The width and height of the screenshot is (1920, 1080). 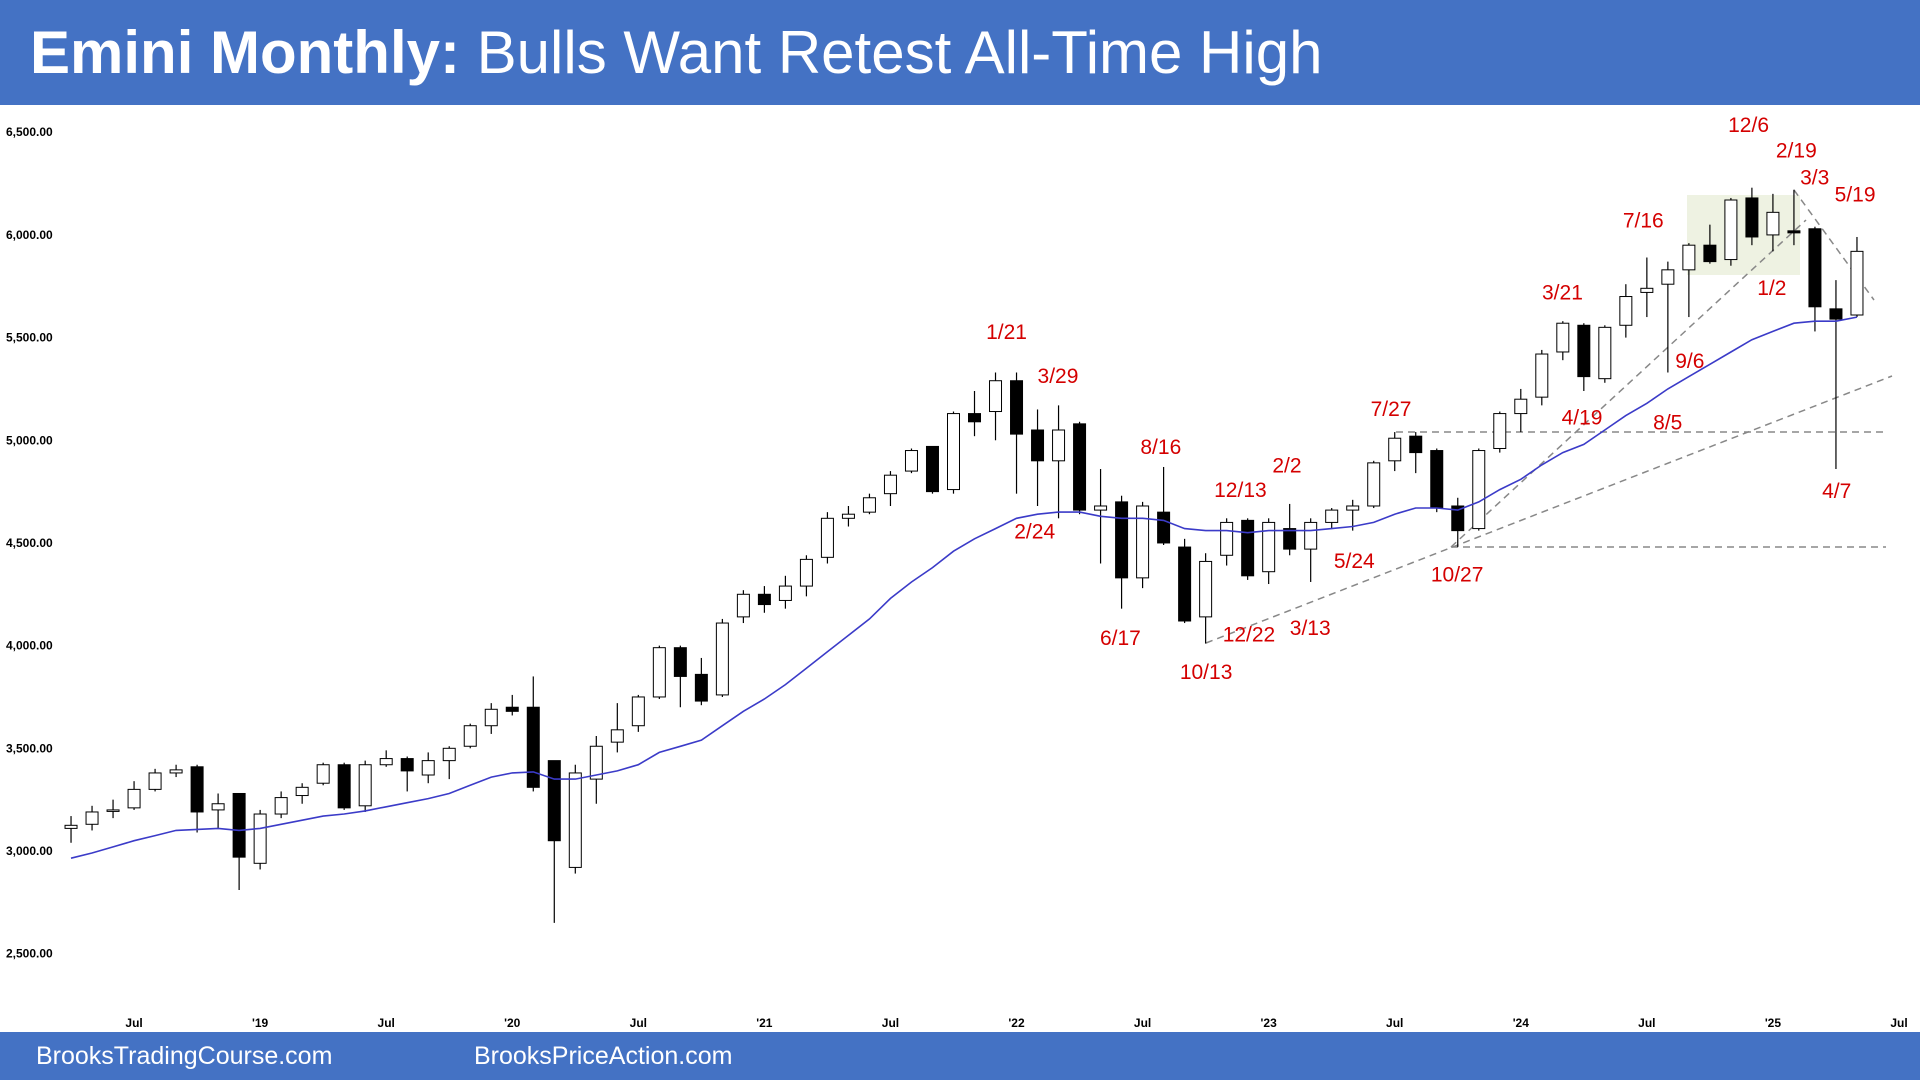 What do you see at coordinates (1743, 235) in the screenshot?
I see `range-box` at bounding box center [1743, 235].